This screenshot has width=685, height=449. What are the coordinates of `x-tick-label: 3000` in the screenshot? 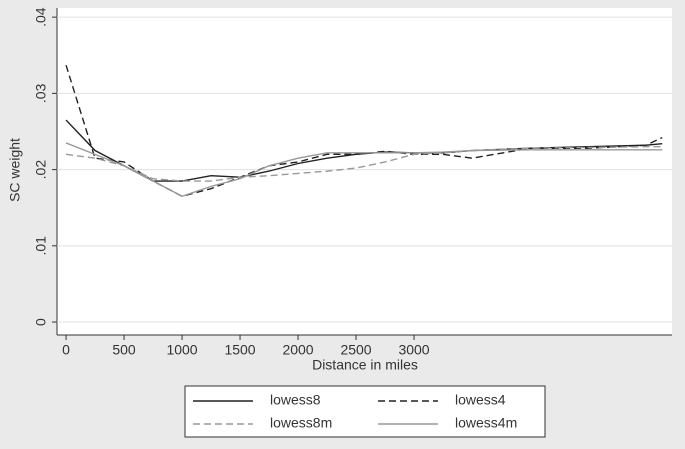 It's located at (413, 350).